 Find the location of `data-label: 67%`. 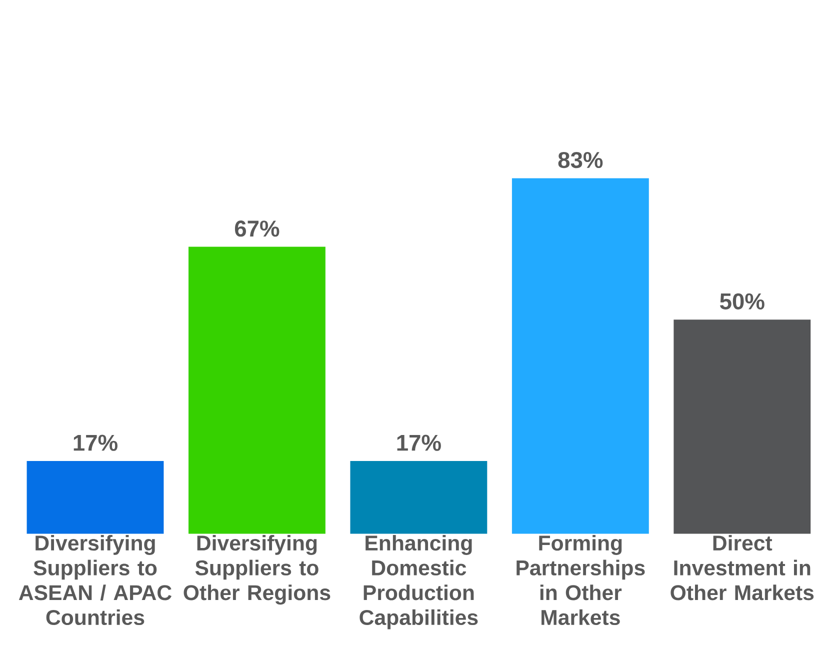

data-label: 67% is located at coordinates (257, 228).